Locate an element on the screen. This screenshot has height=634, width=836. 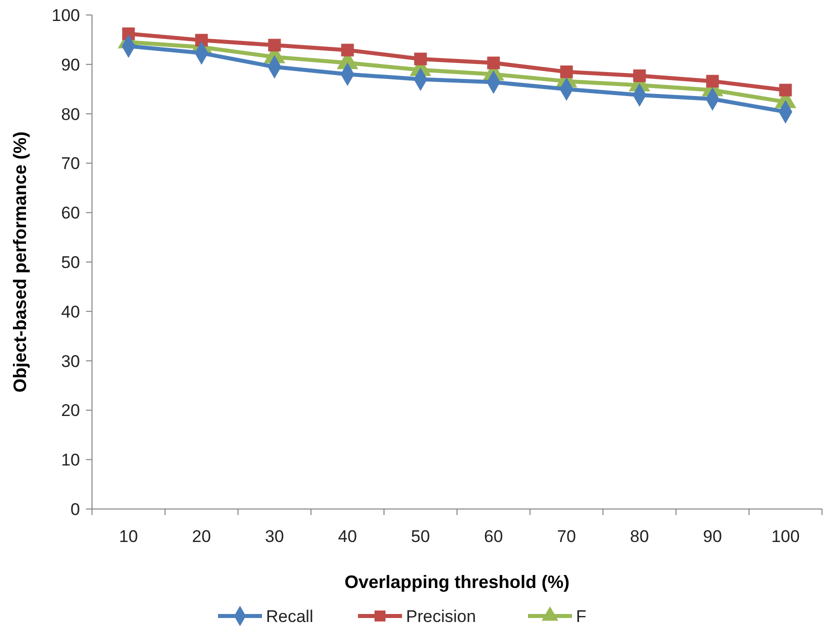
x-tick-label: 60 is located at coordinates (493, 536).